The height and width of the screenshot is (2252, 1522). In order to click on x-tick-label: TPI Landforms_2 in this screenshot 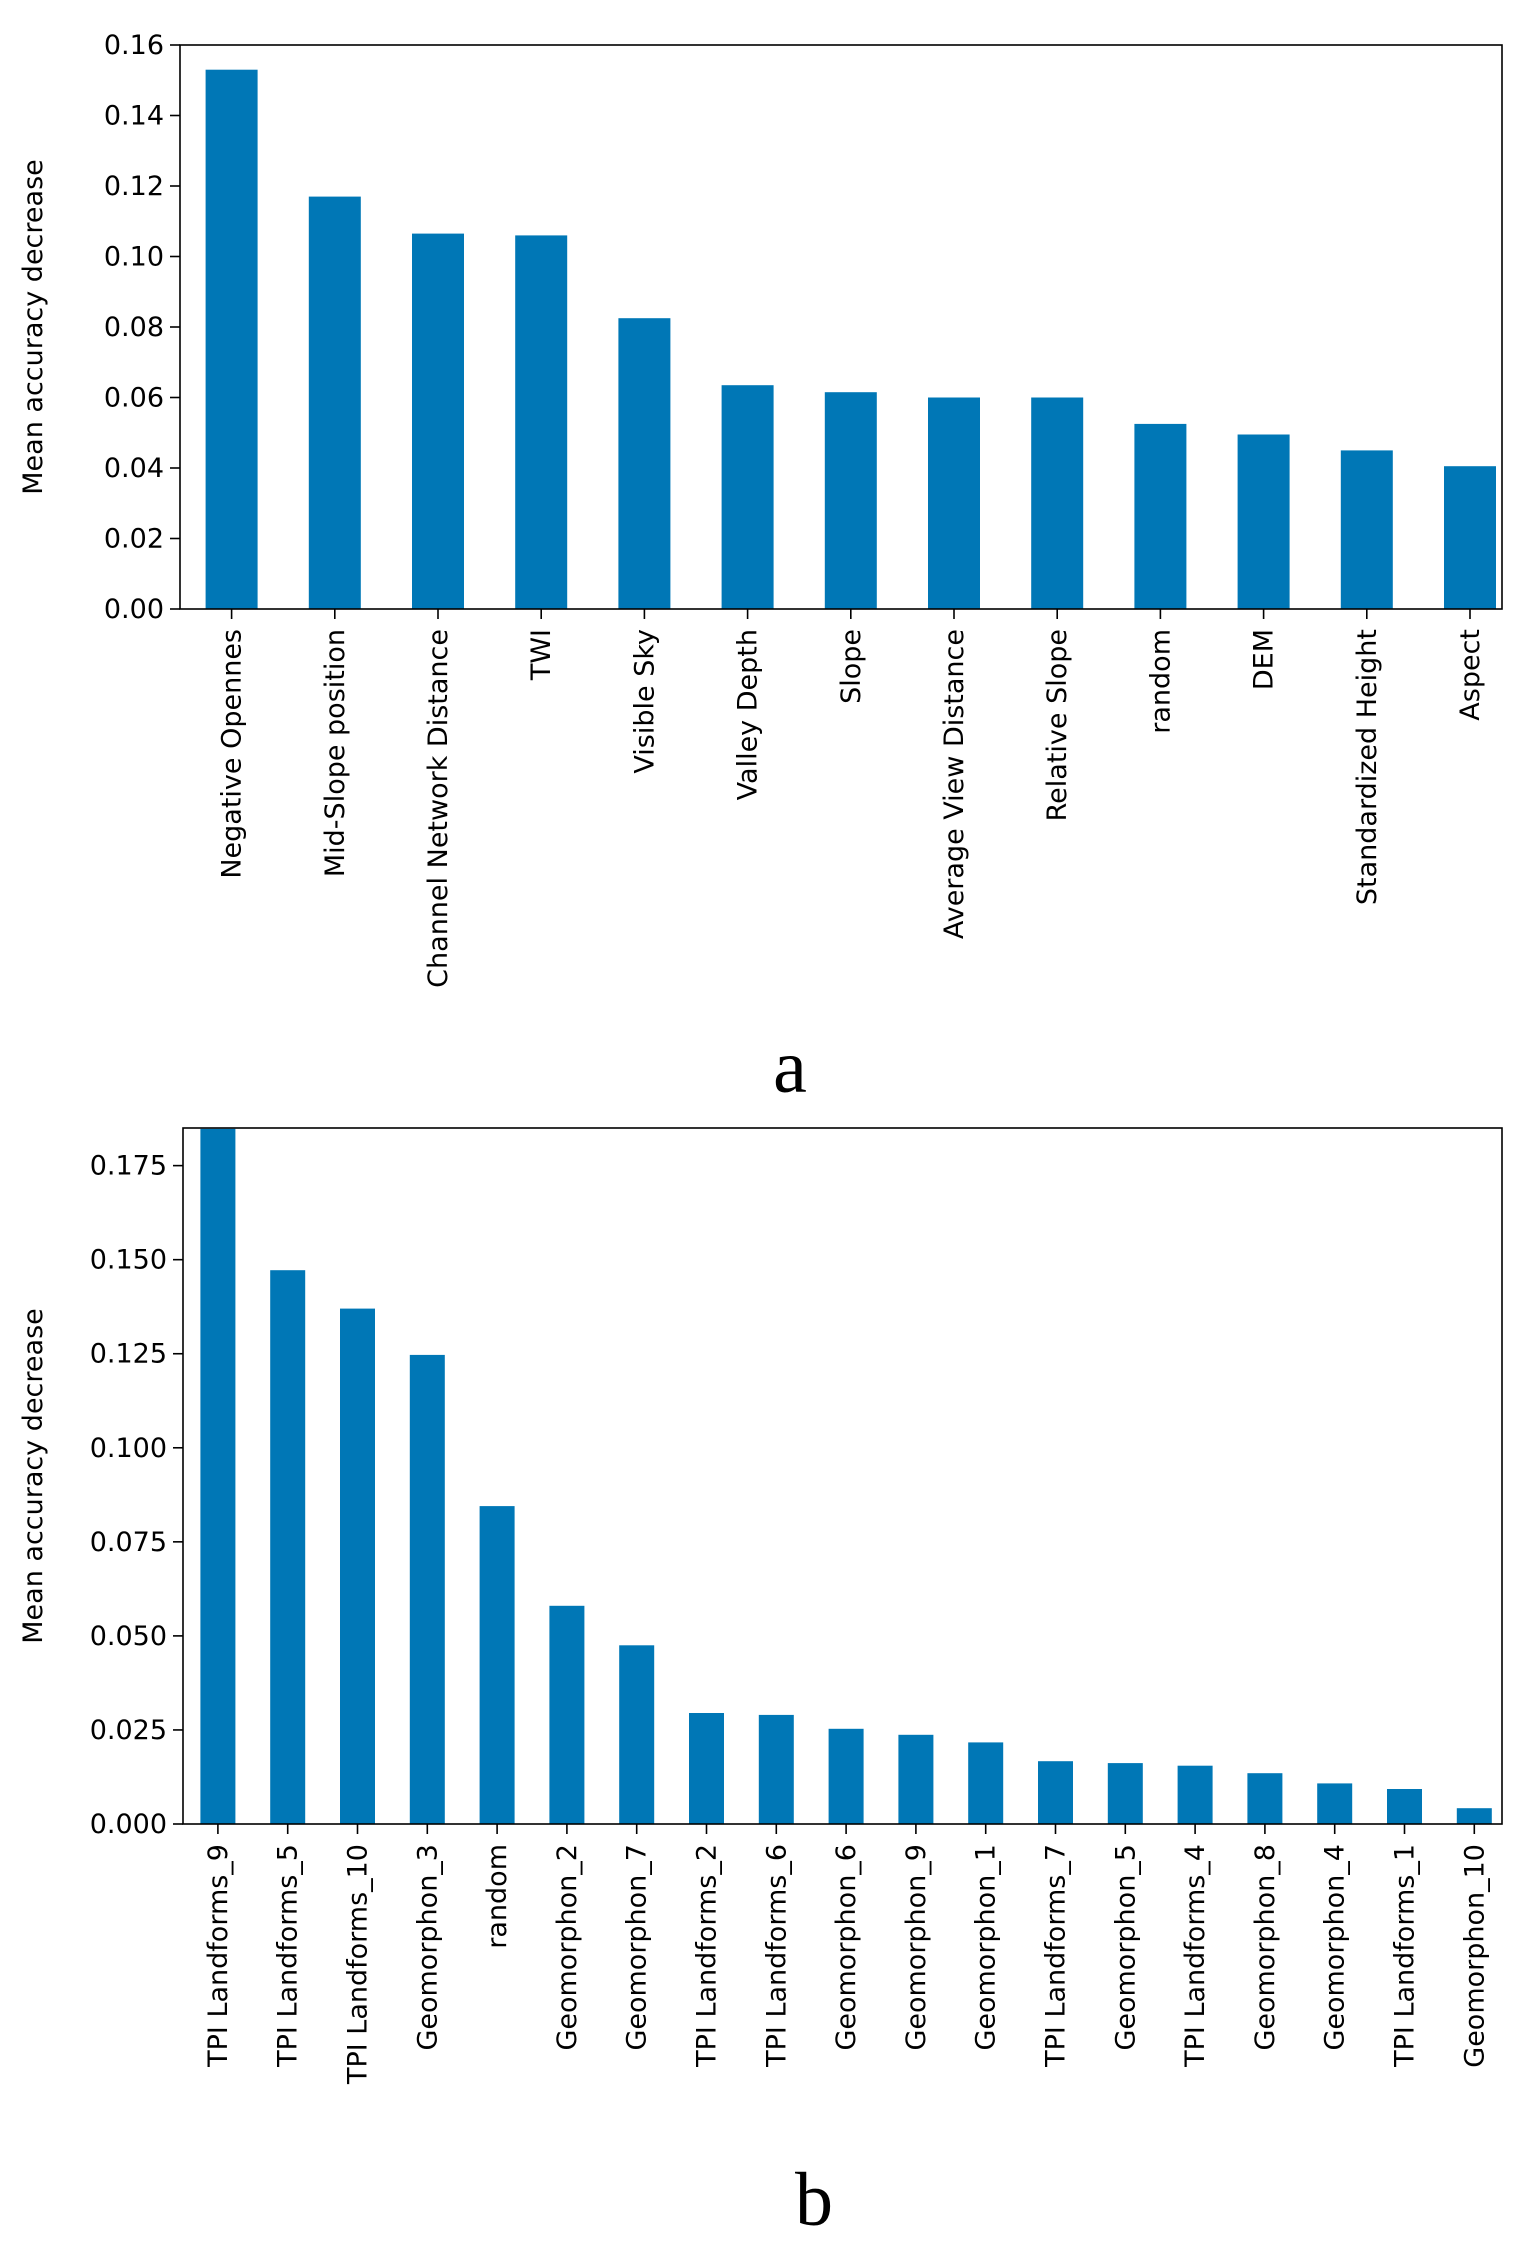, I will do `click(707, 1956)`.